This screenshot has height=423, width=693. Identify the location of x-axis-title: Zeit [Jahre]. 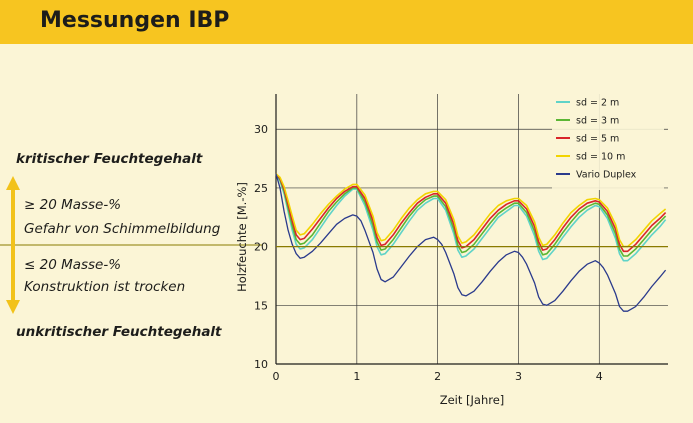
(472, 400).